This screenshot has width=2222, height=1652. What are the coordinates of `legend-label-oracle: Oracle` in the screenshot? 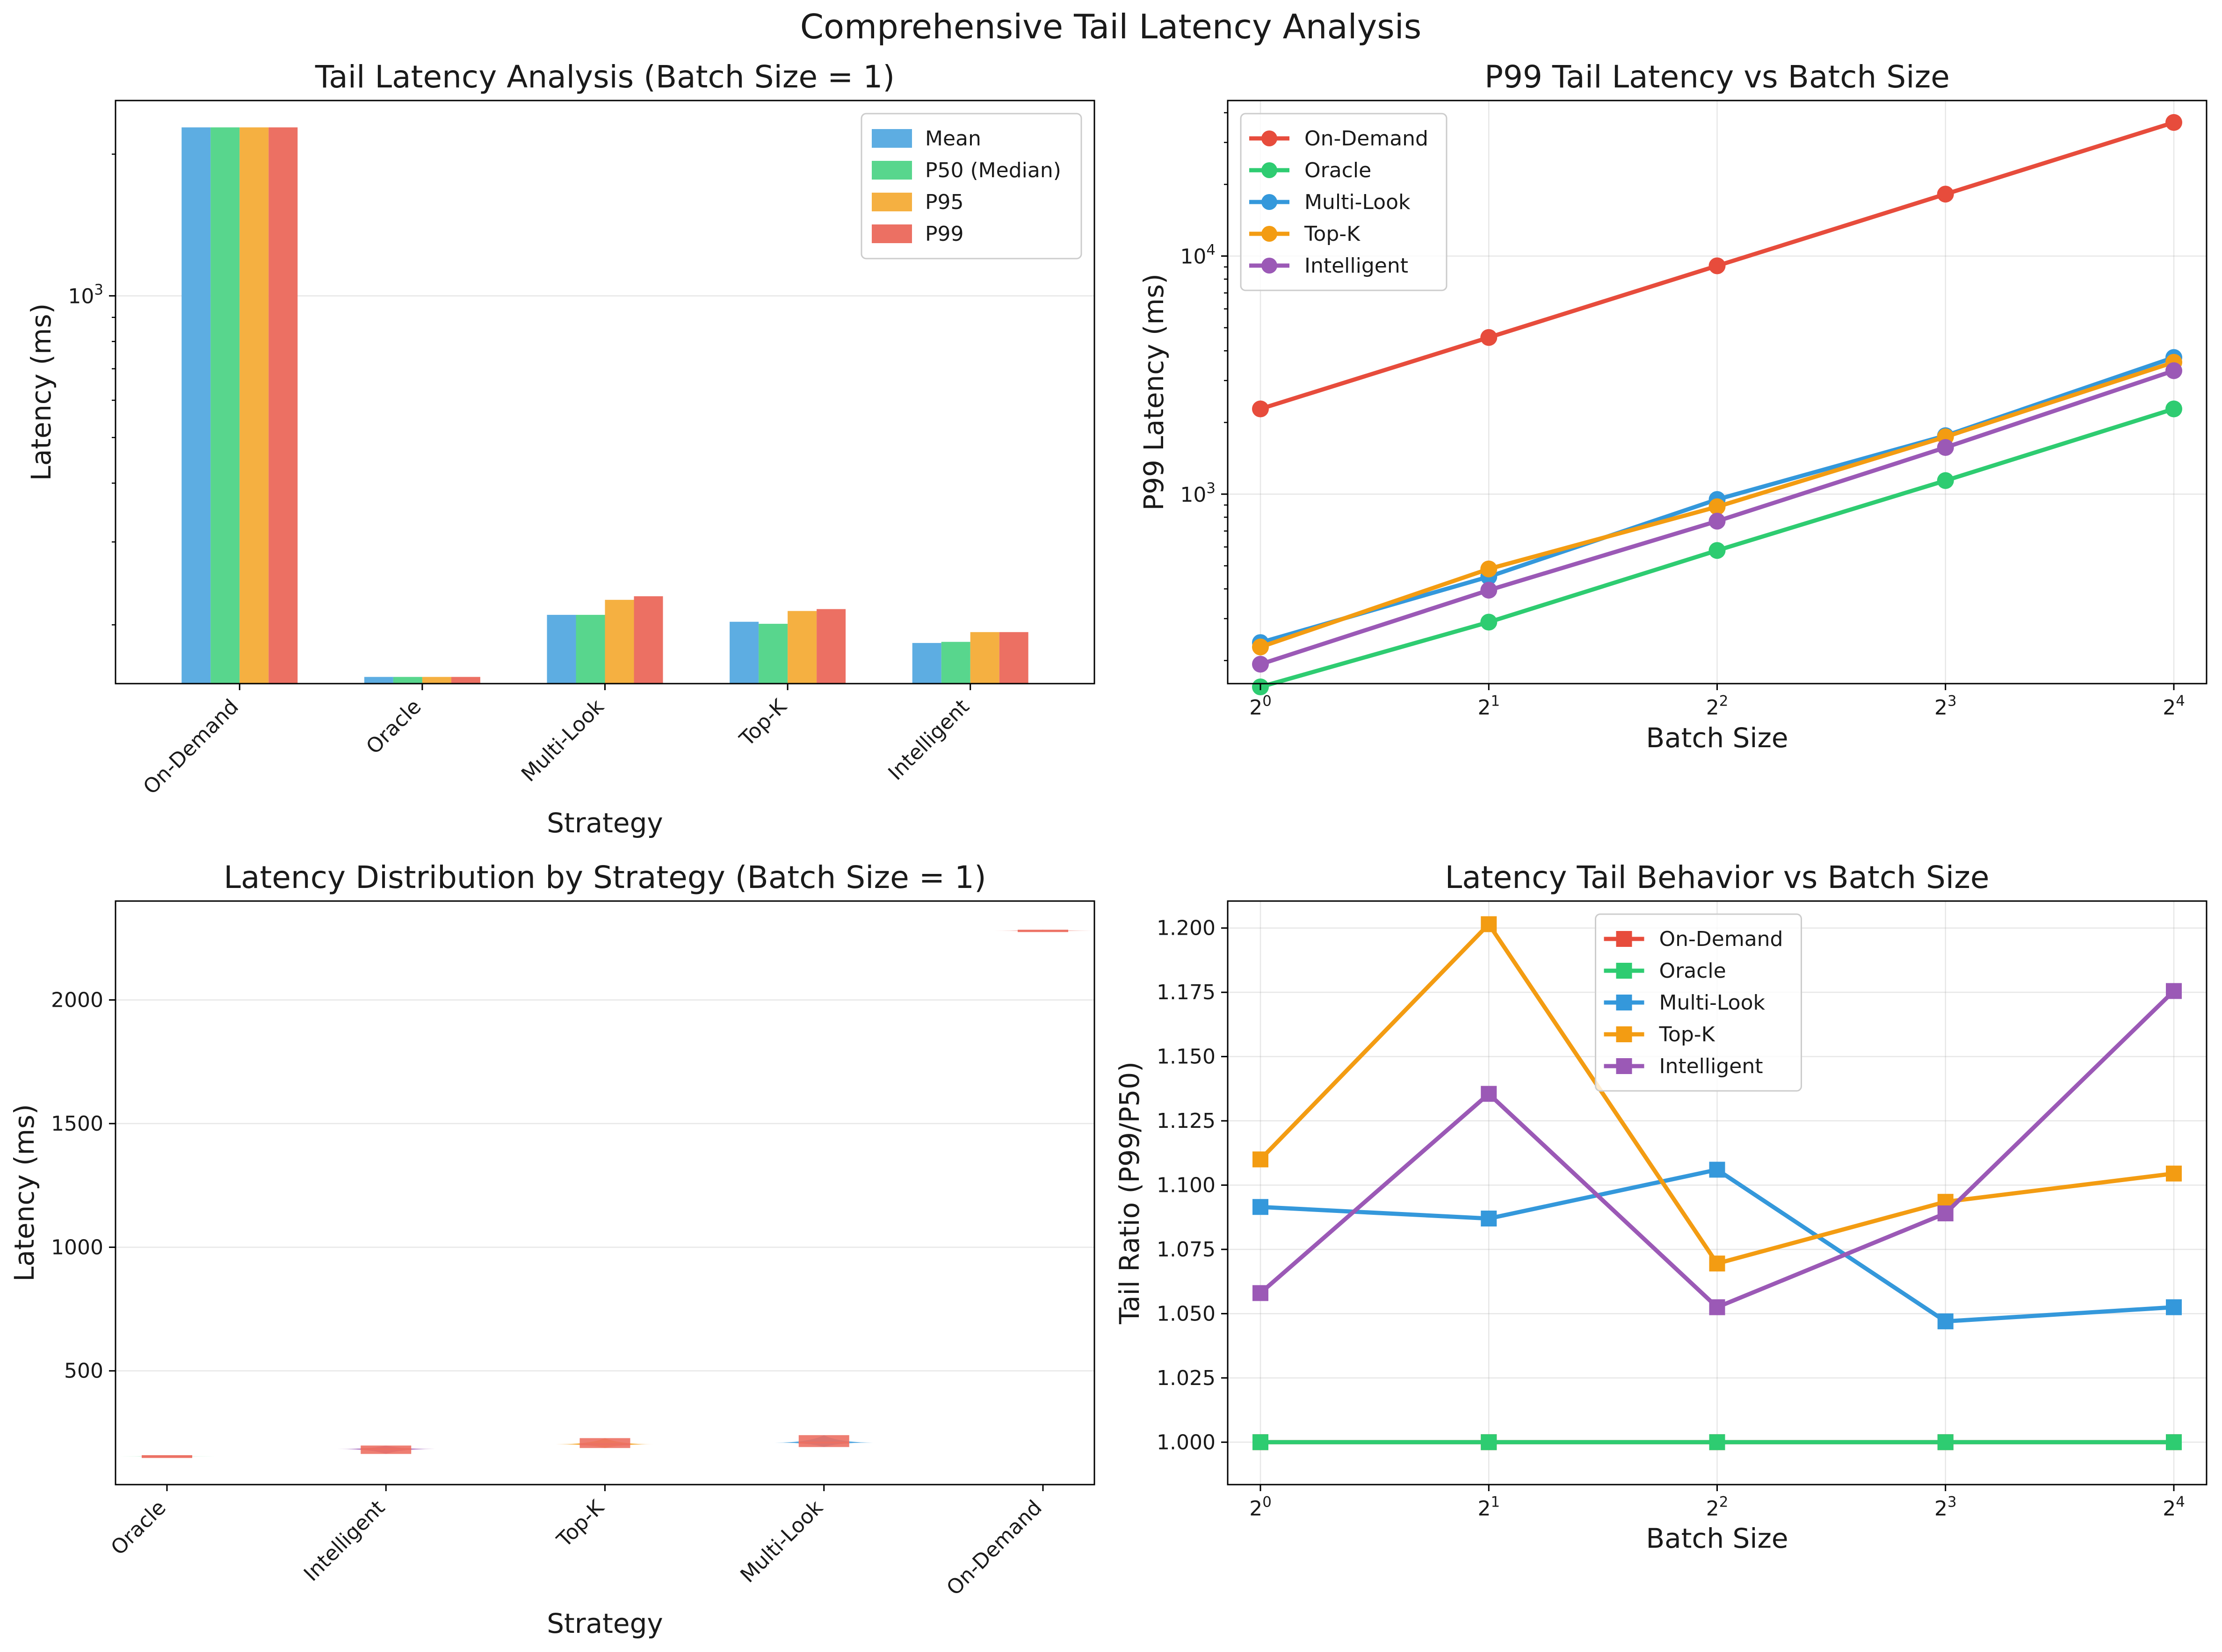 It's located at (1338, 170).